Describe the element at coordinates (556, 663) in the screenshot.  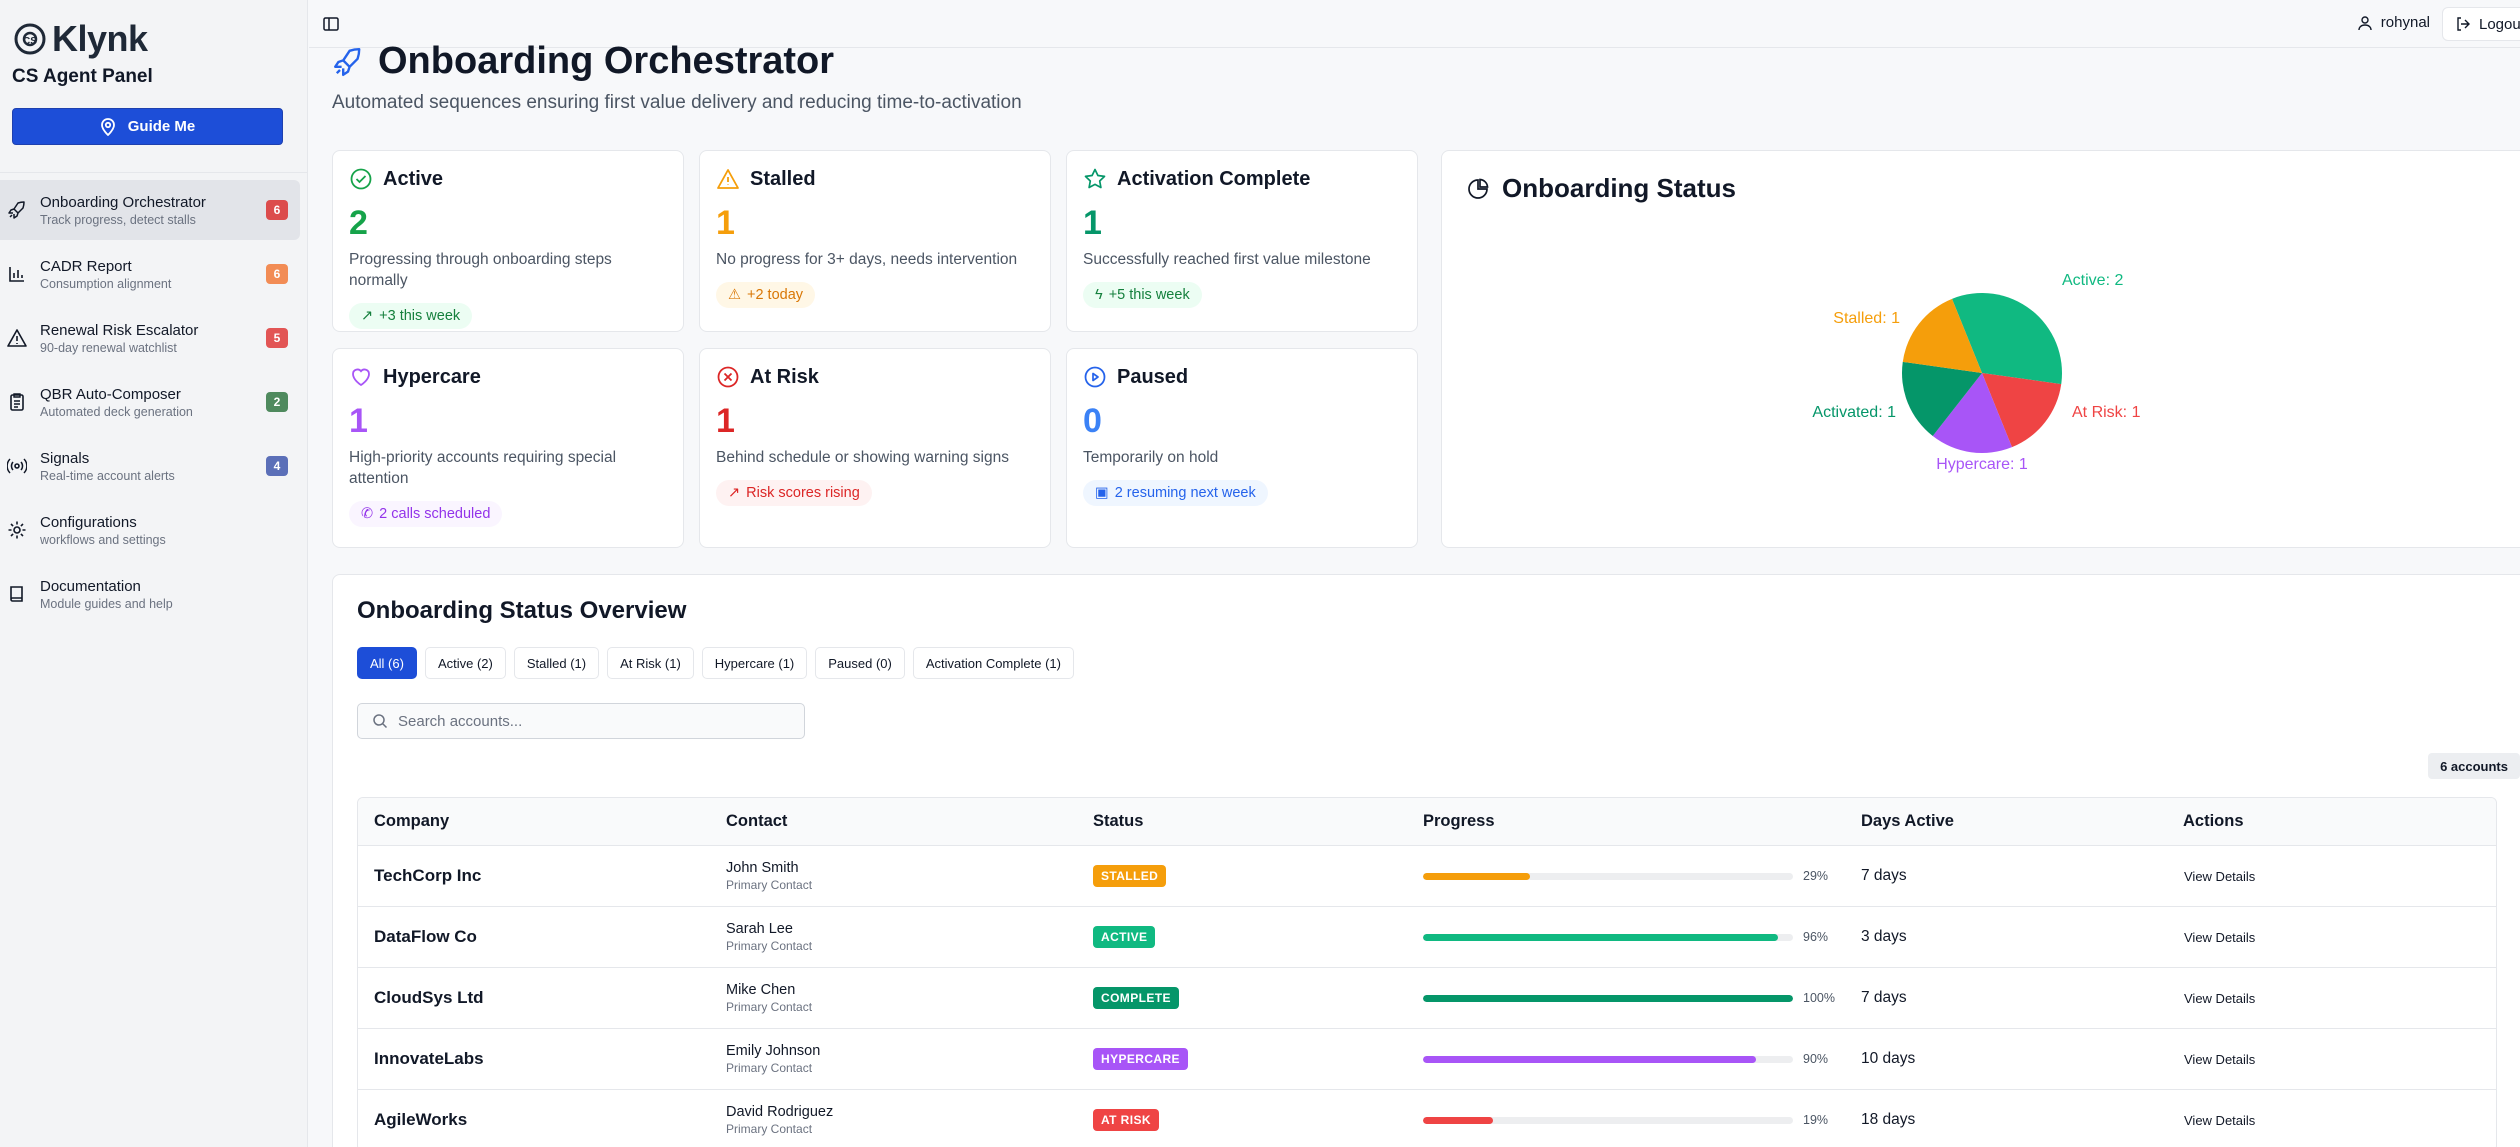
I see `filter-stalled: Stalled (1)` at that location.